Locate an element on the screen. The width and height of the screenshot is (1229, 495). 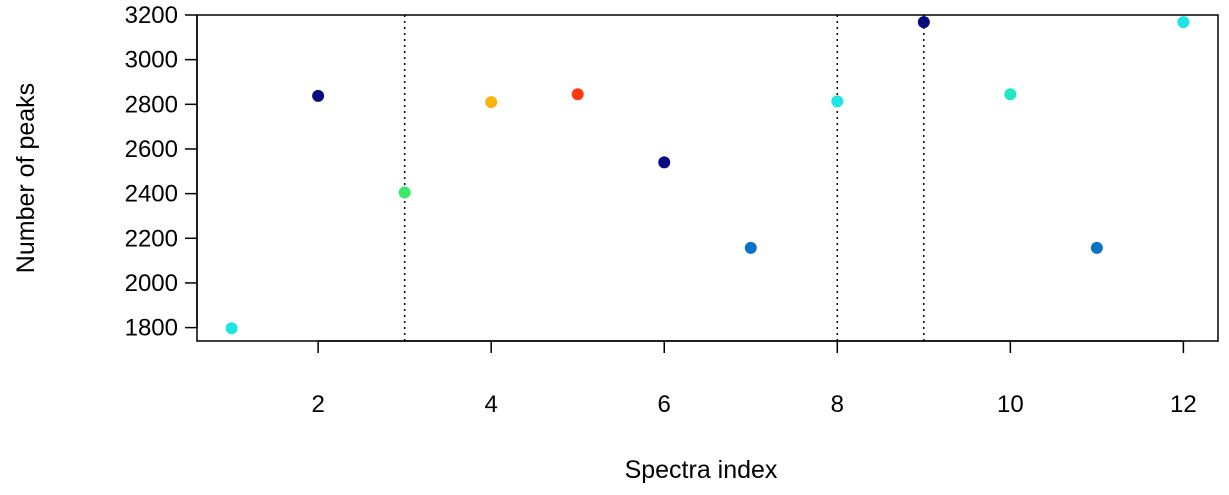
x-tick-label: 4 is located at coordinates (491, 404).